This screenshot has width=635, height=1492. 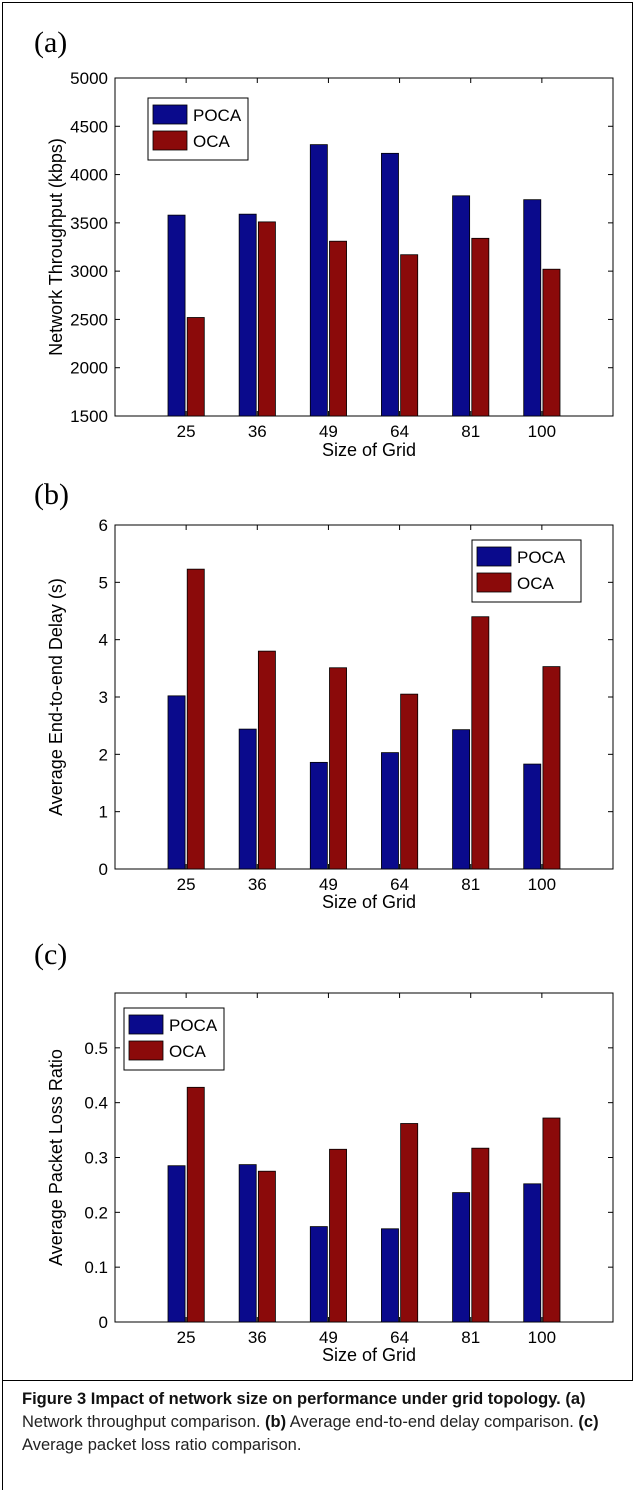 I want to click on y-tick-label: 0.2, so click(x=96, y=1212).